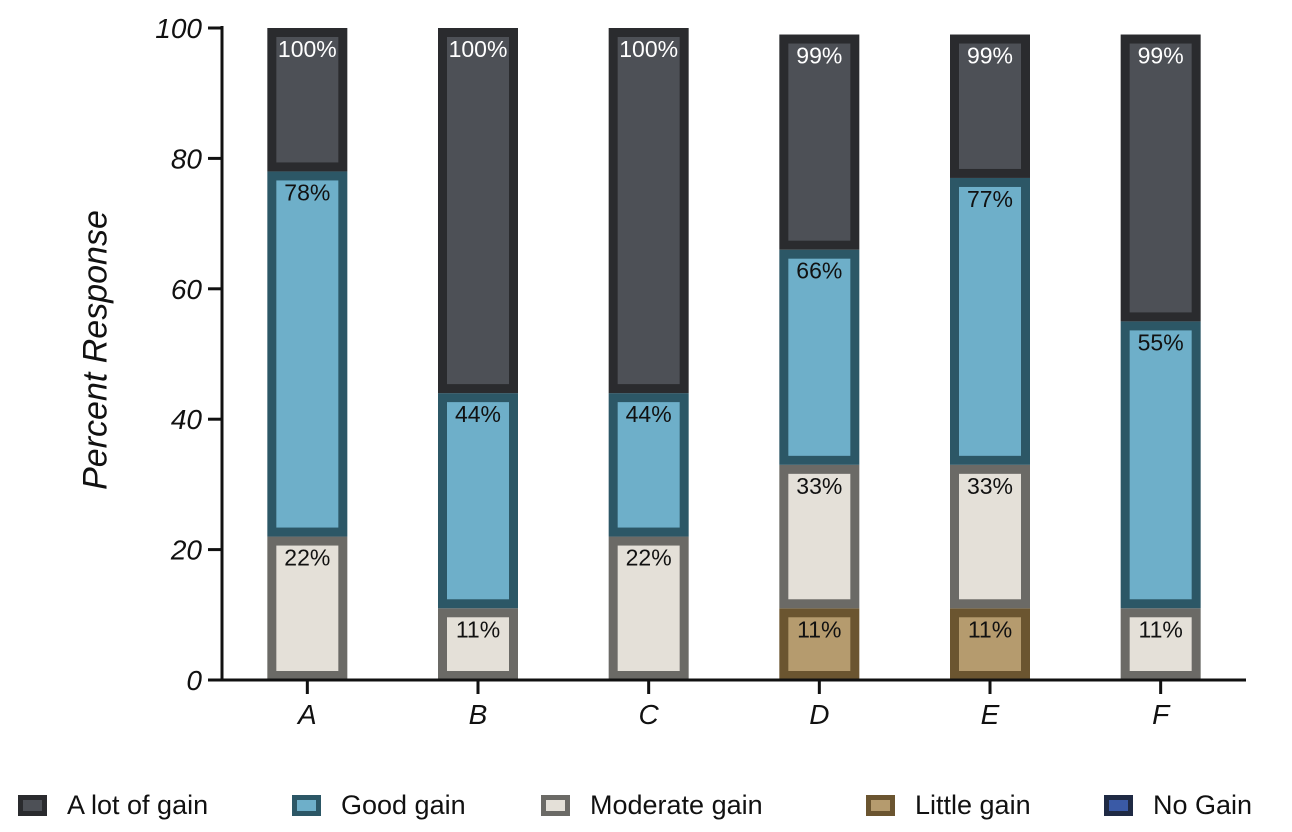 This screenshot has height=832, width=1292. I want to click on data-label-D-a-lot-of-gain: 99%, so click(819, 56).